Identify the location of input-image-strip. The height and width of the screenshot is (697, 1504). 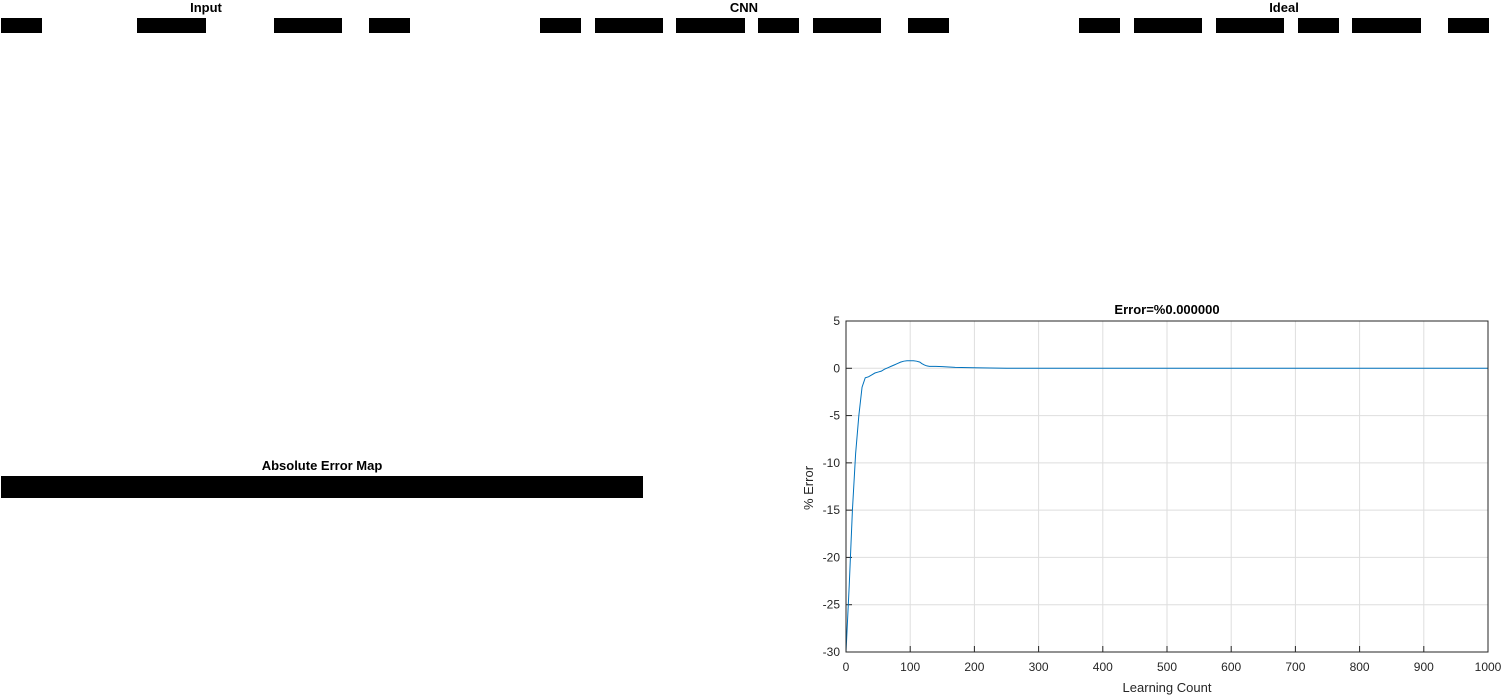
(206, 25).